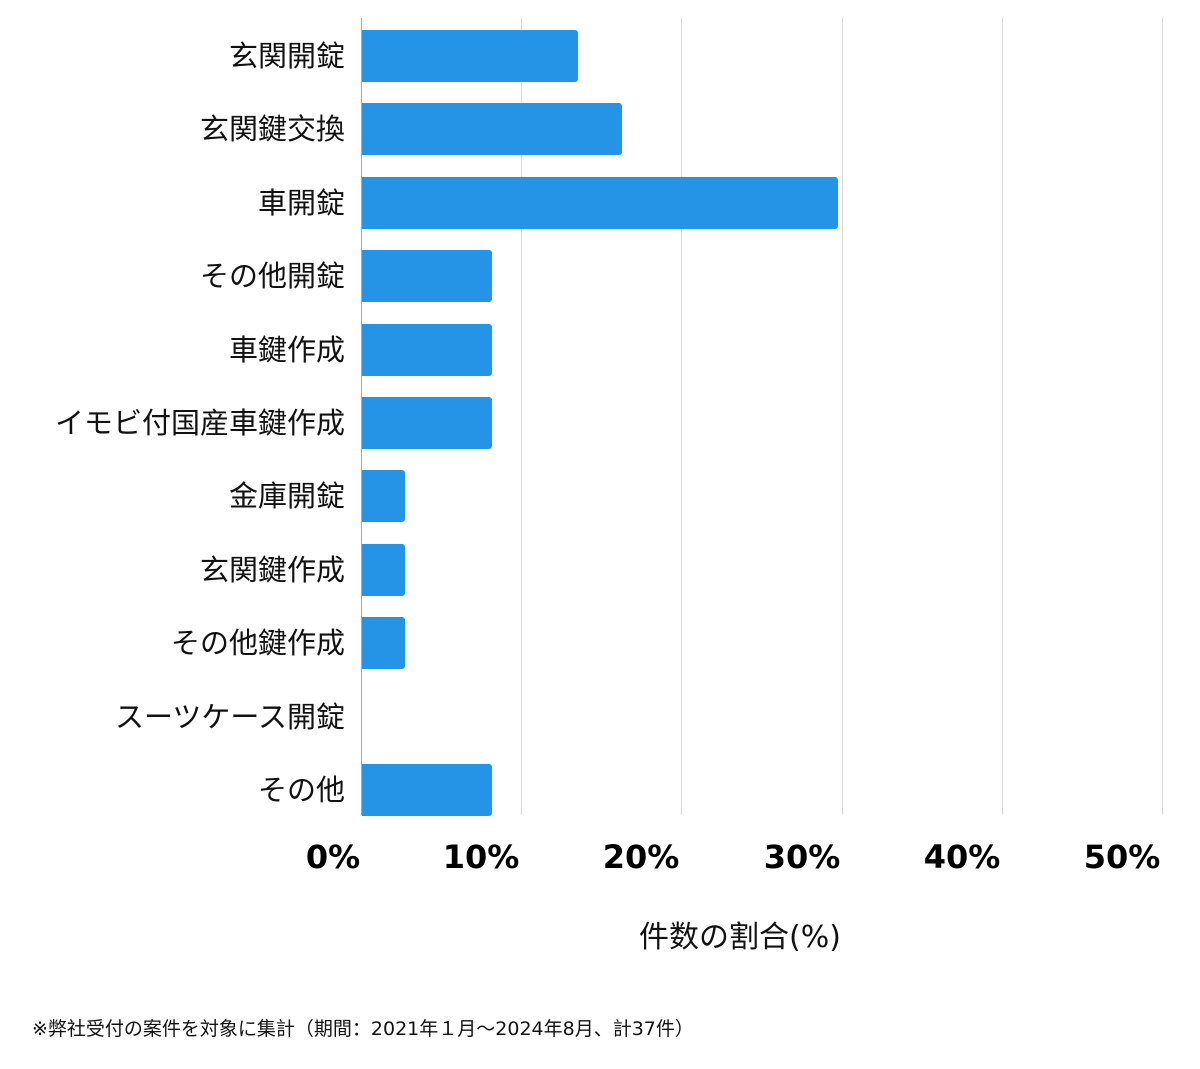 The height and width of the screenshot is (1069, 1200). What do you see at coordinates (199, 423) in the screenshot?
I see `category-label: イモビ付国産車鍵作成` at bounding box center [199, 423].